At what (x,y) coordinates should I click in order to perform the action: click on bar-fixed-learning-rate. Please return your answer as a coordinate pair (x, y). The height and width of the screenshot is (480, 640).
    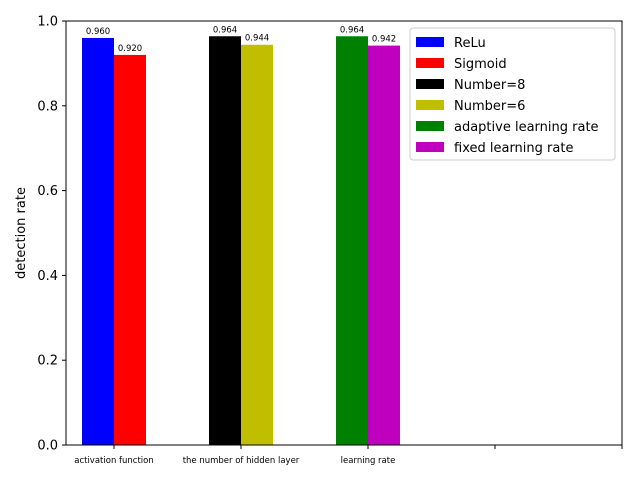
    Looking at the image, I should click on (384, 245).